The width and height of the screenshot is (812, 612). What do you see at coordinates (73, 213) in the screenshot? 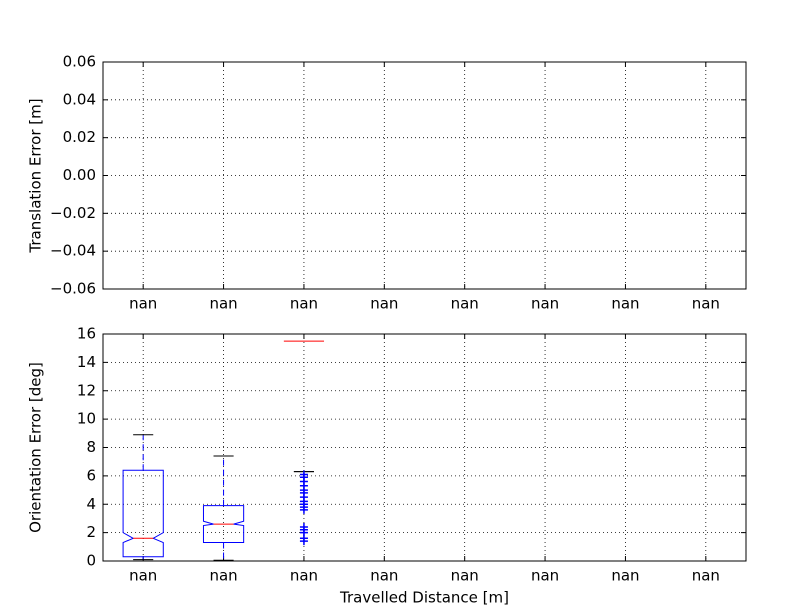
I see `y-tick-label: −0.02` at bounding box center [73, 213].